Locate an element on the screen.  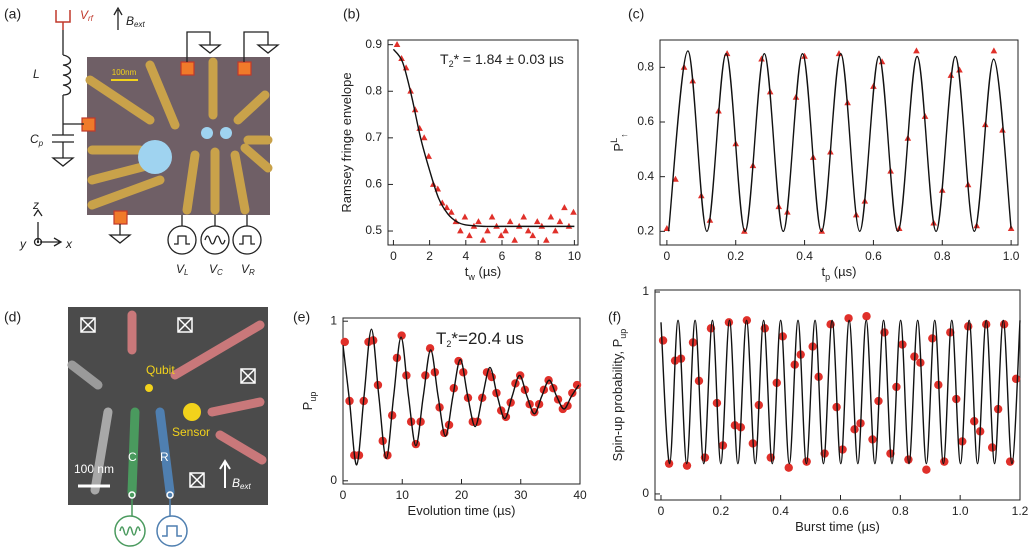
x-tick-label: 10 is located at coordinates (575, 256).